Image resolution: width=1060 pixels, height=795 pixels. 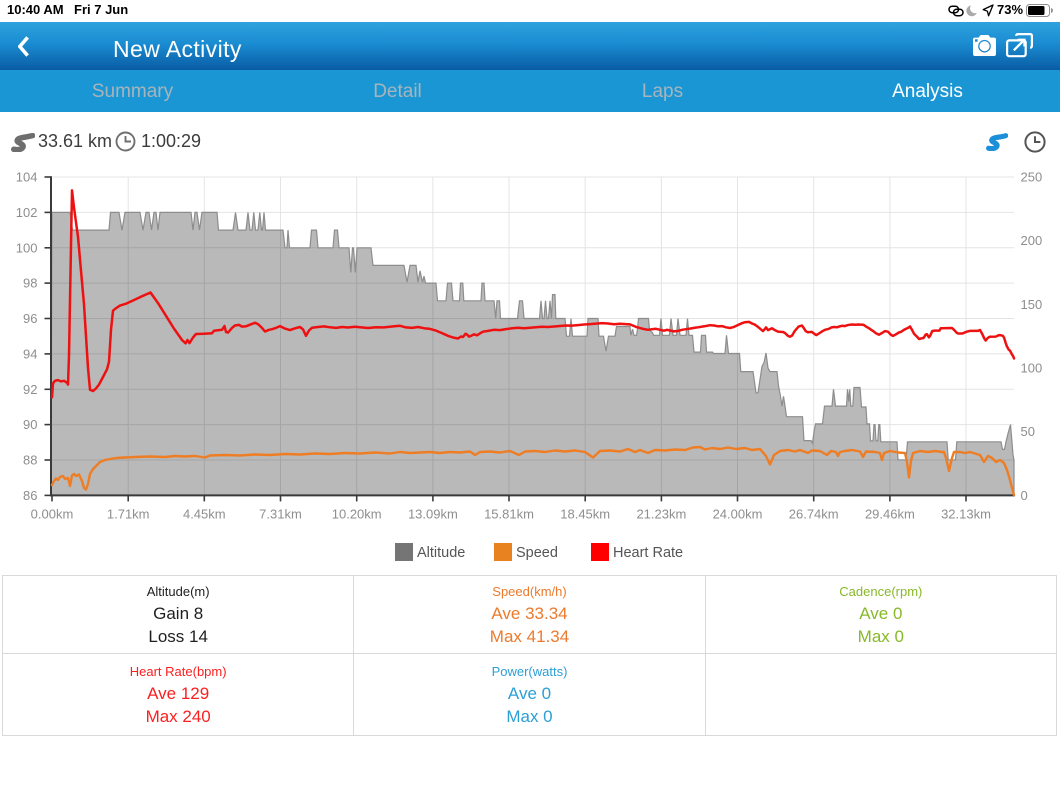 What do you see at coordinates (814, 514) in the screenshot?
I see `svg-text: 26.74km` at bounding box center [814, 514].